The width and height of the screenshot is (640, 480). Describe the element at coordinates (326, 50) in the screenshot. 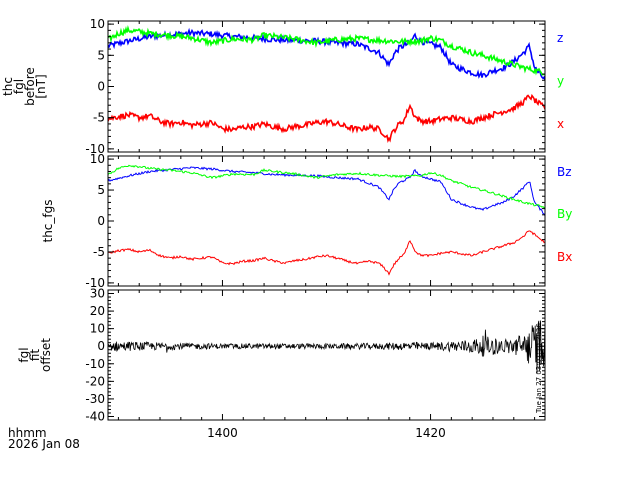

I see `series-y-line` at that location.